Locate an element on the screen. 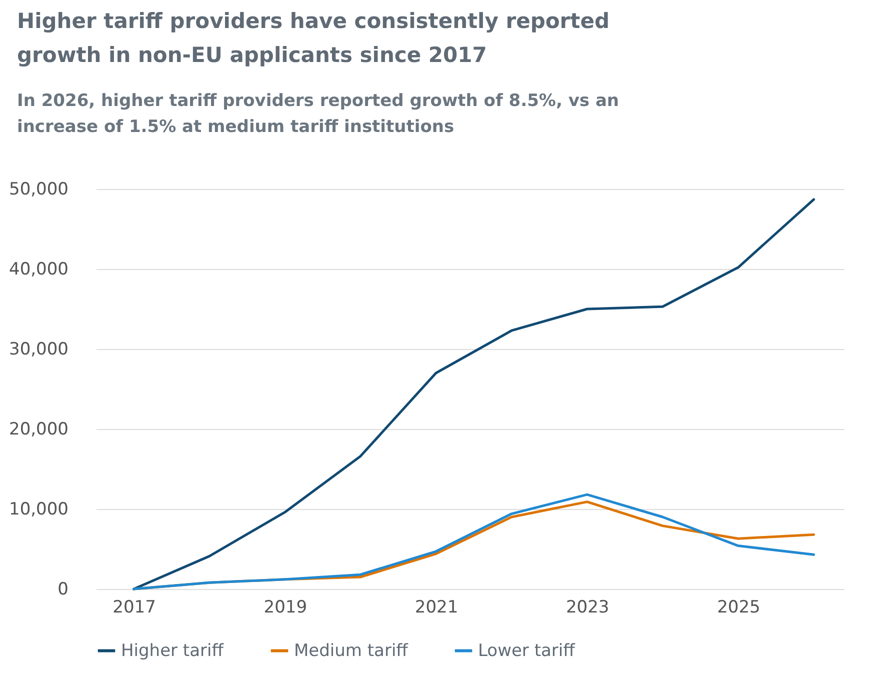 This screenshot has height=681, width=871. legend-label: Medium tariff is located at coordinates (352, 650).